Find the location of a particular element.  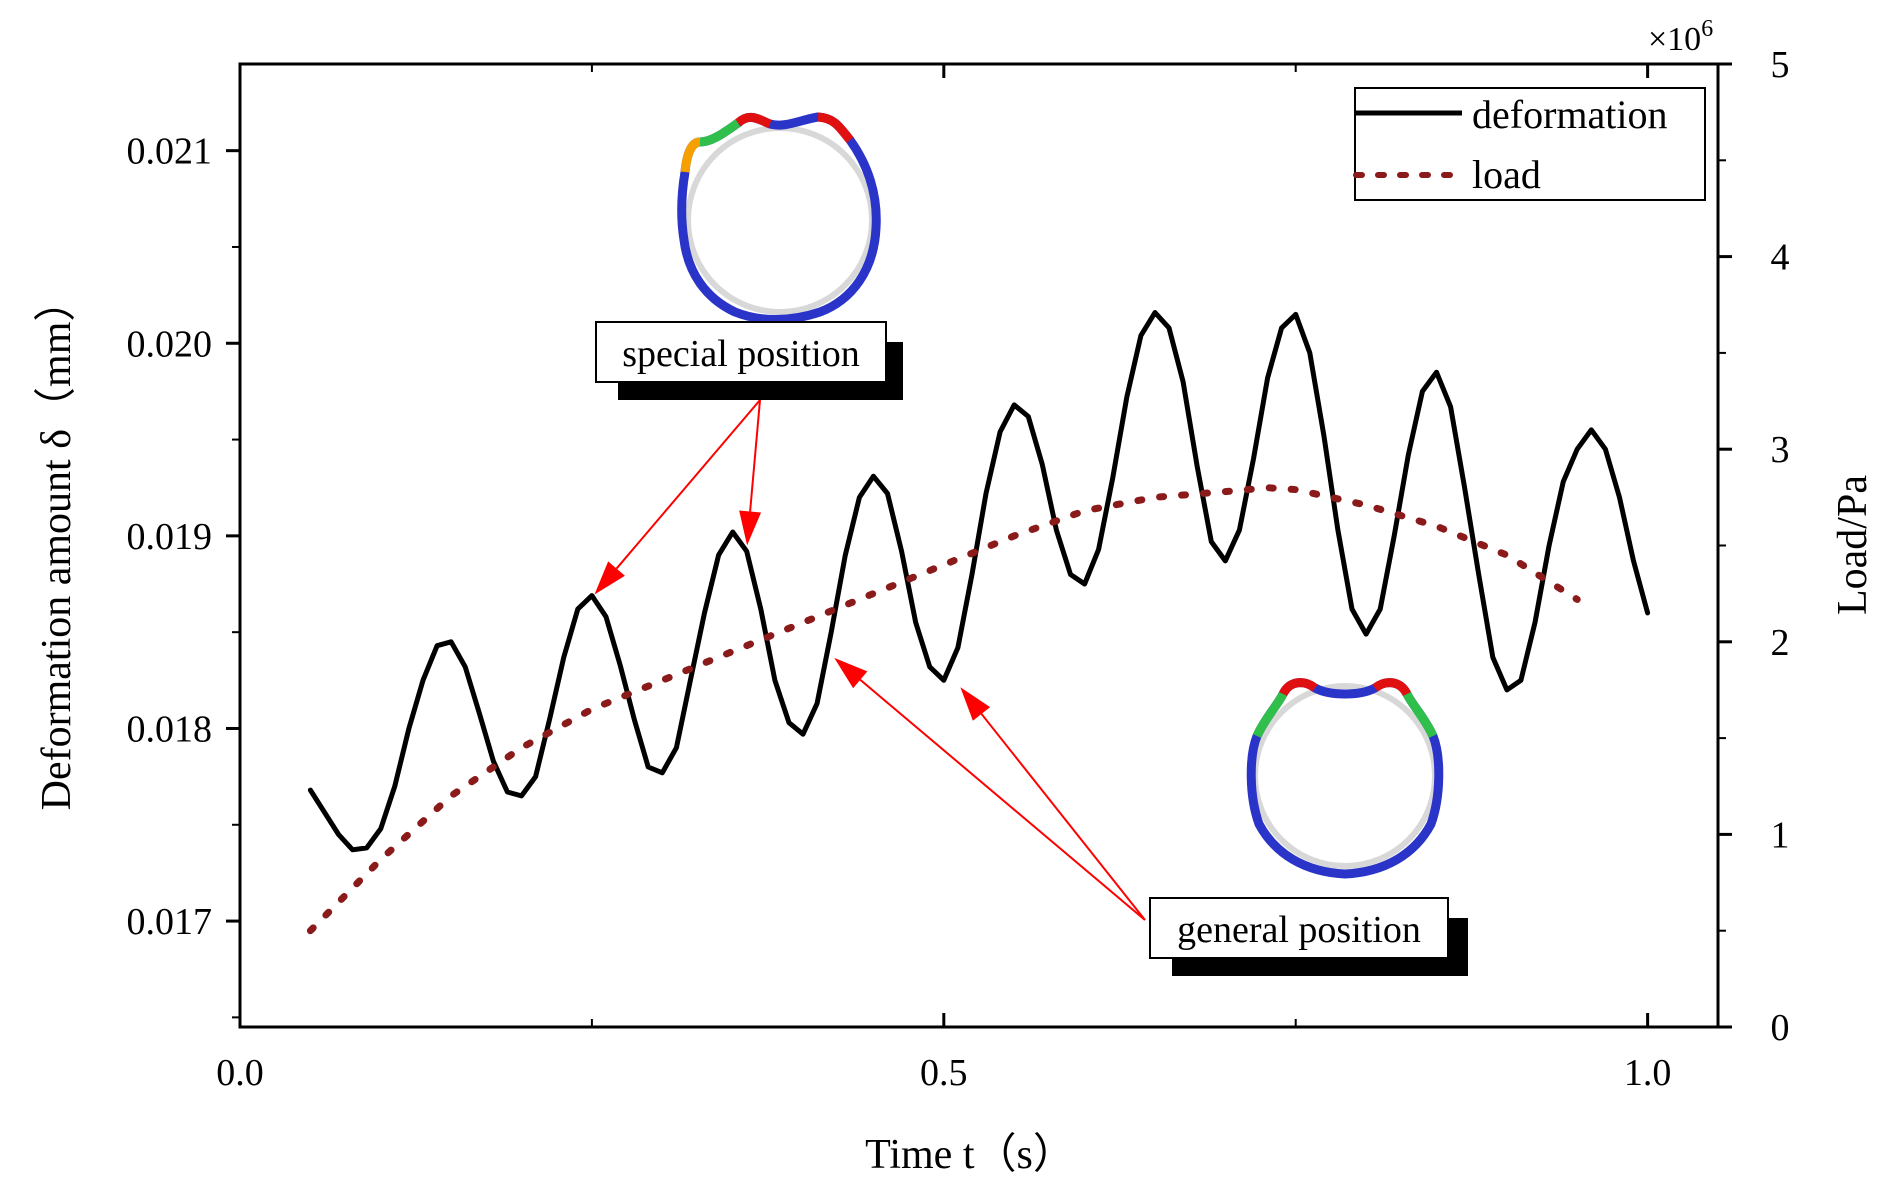

general-position-ring is located at coordinates (1345, 778).